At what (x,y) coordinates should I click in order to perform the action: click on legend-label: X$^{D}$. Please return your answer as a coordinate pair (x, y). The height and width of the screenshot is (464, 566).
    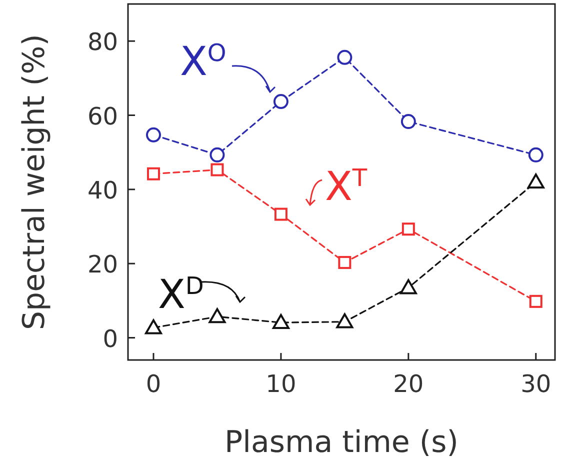
    Looking at the image, I should click on (181, 295).